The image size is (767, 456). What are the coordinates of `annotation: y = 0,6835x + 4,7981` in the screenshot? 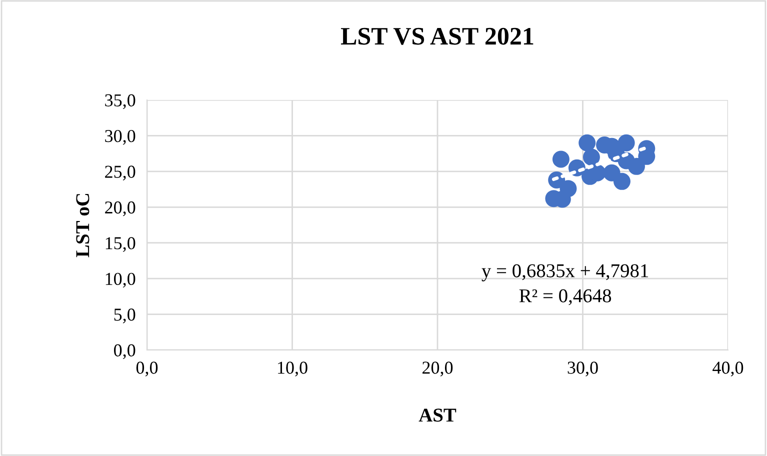 It's located at (565, 273).